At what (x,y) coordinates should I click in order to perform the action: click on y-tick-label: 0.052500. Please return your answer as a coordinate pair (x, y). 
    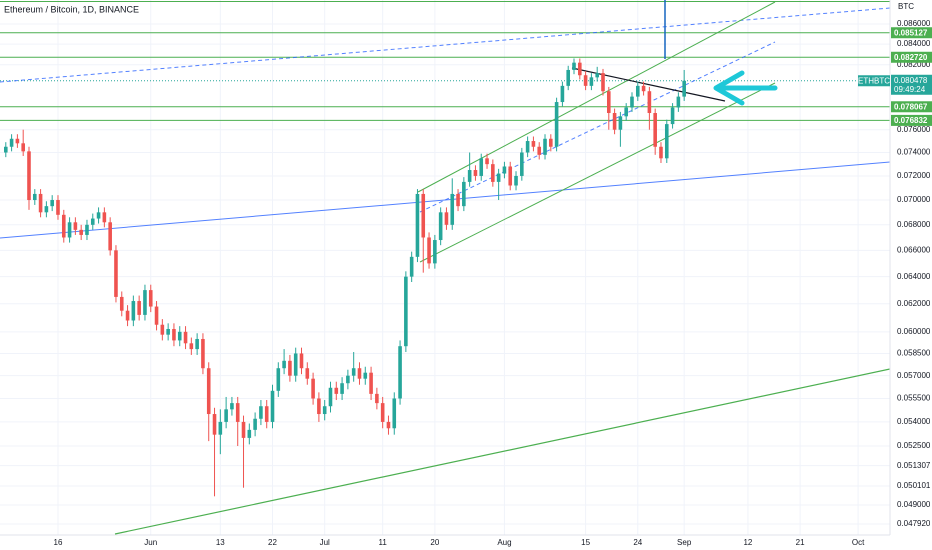
    Looking at the image, I should click on (914, 445).